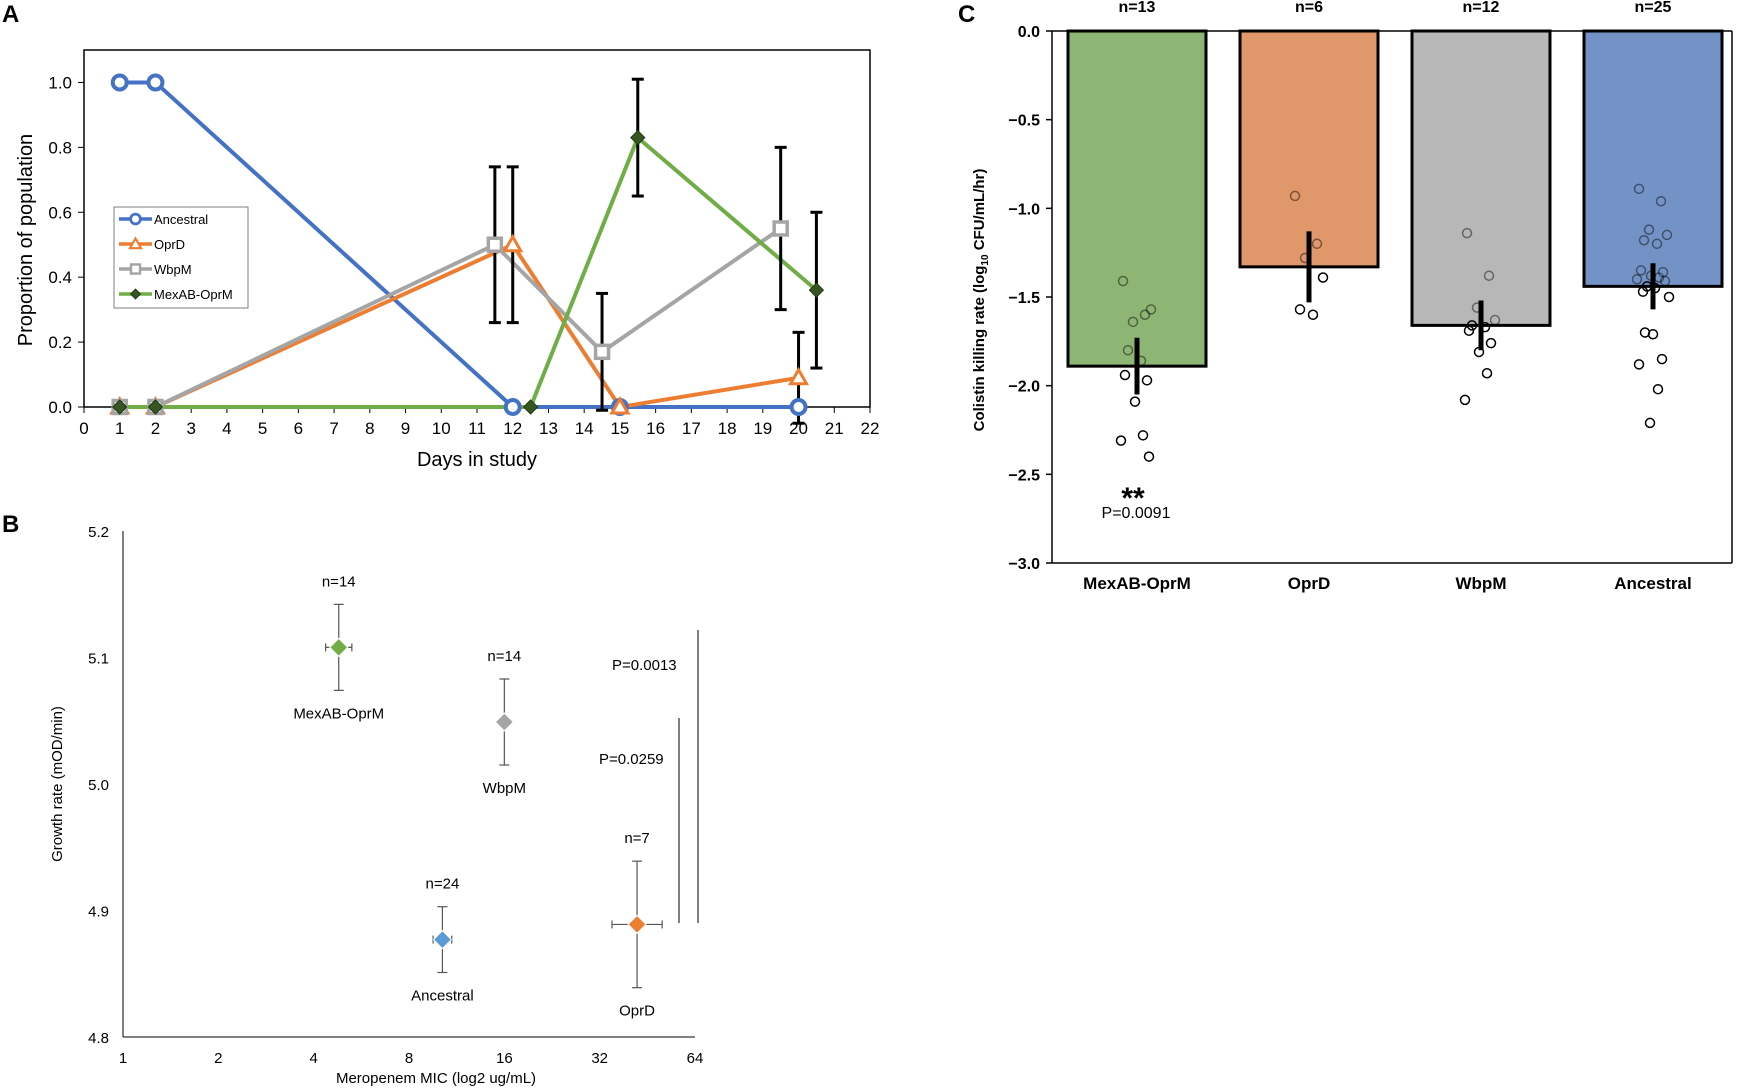 This screenshot has height=1092, width=1741. I want to click on x-tick-label: 32, so click(599, 1058).